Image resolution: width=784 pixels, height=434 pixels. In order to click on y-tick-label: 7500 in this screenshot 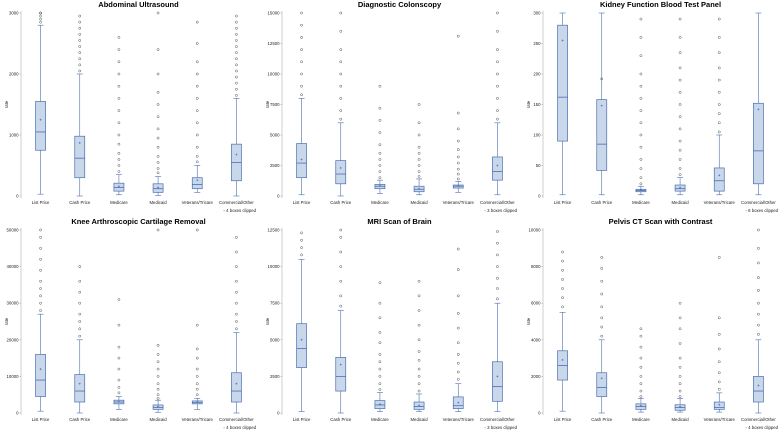, I will do `click(275, 303)`.